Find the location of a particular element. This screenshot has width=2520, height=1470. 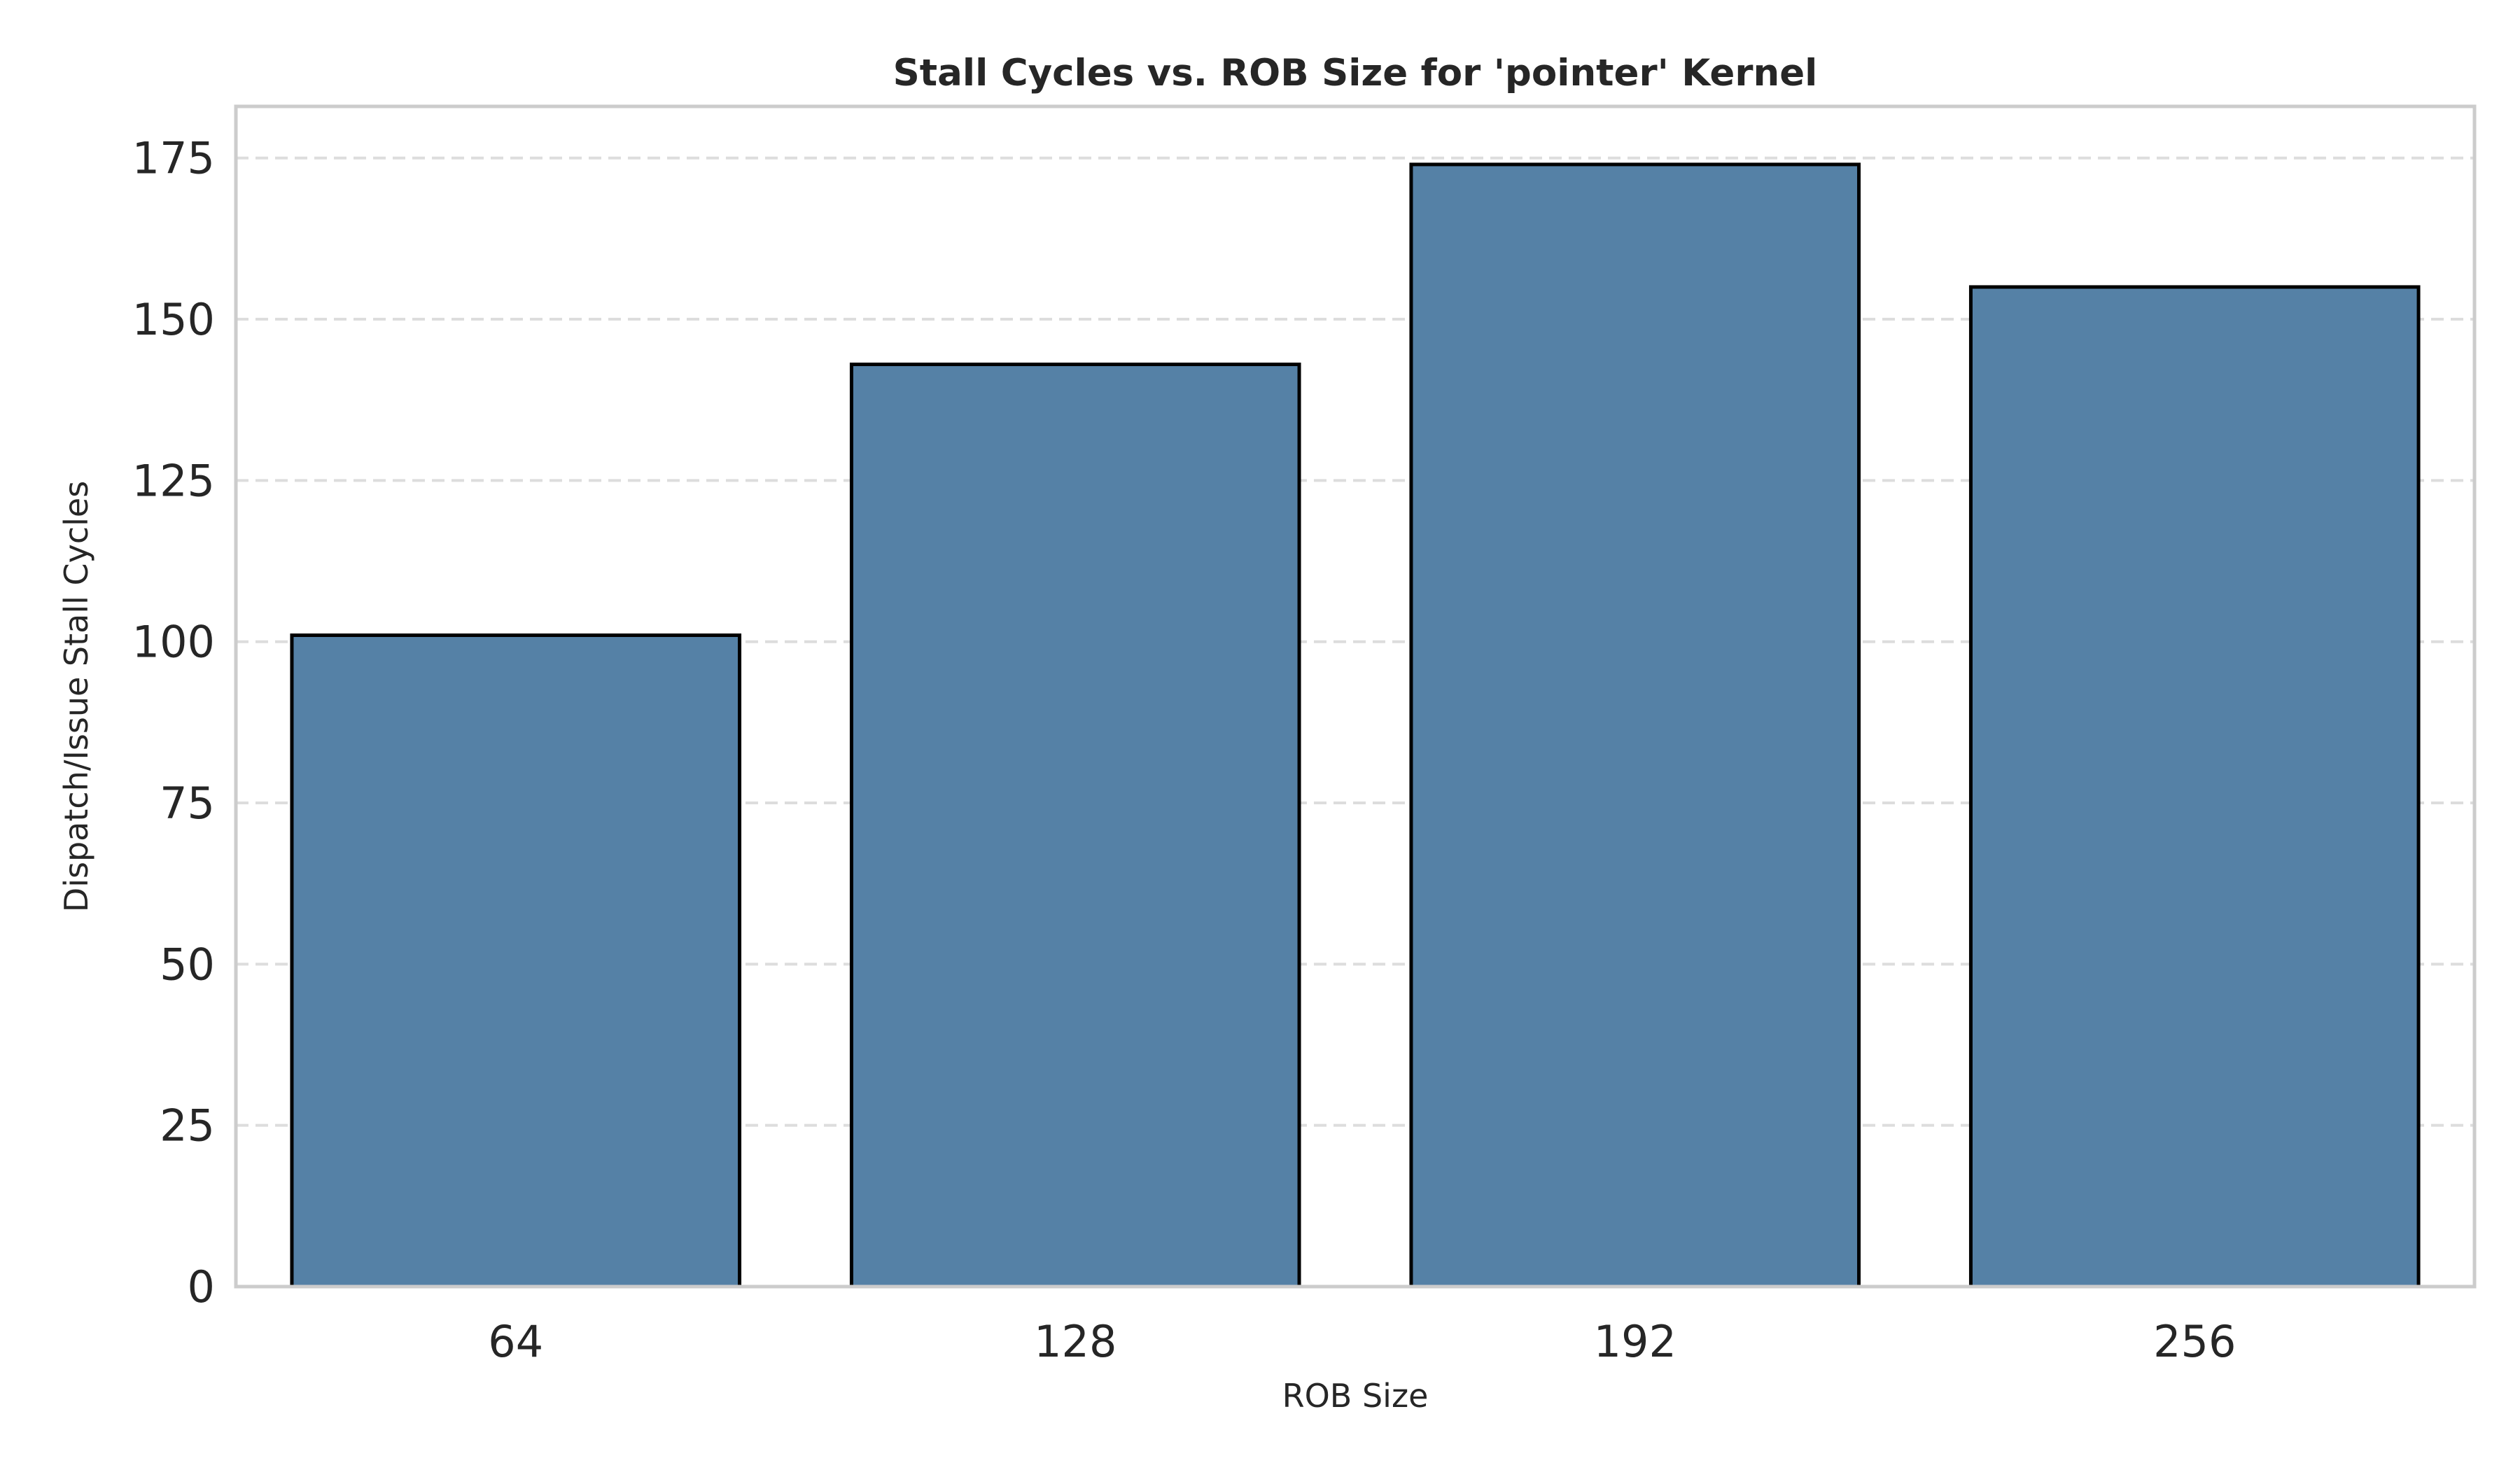

x-tick-label-256: 256 is located at coordinates (2194, 1341).